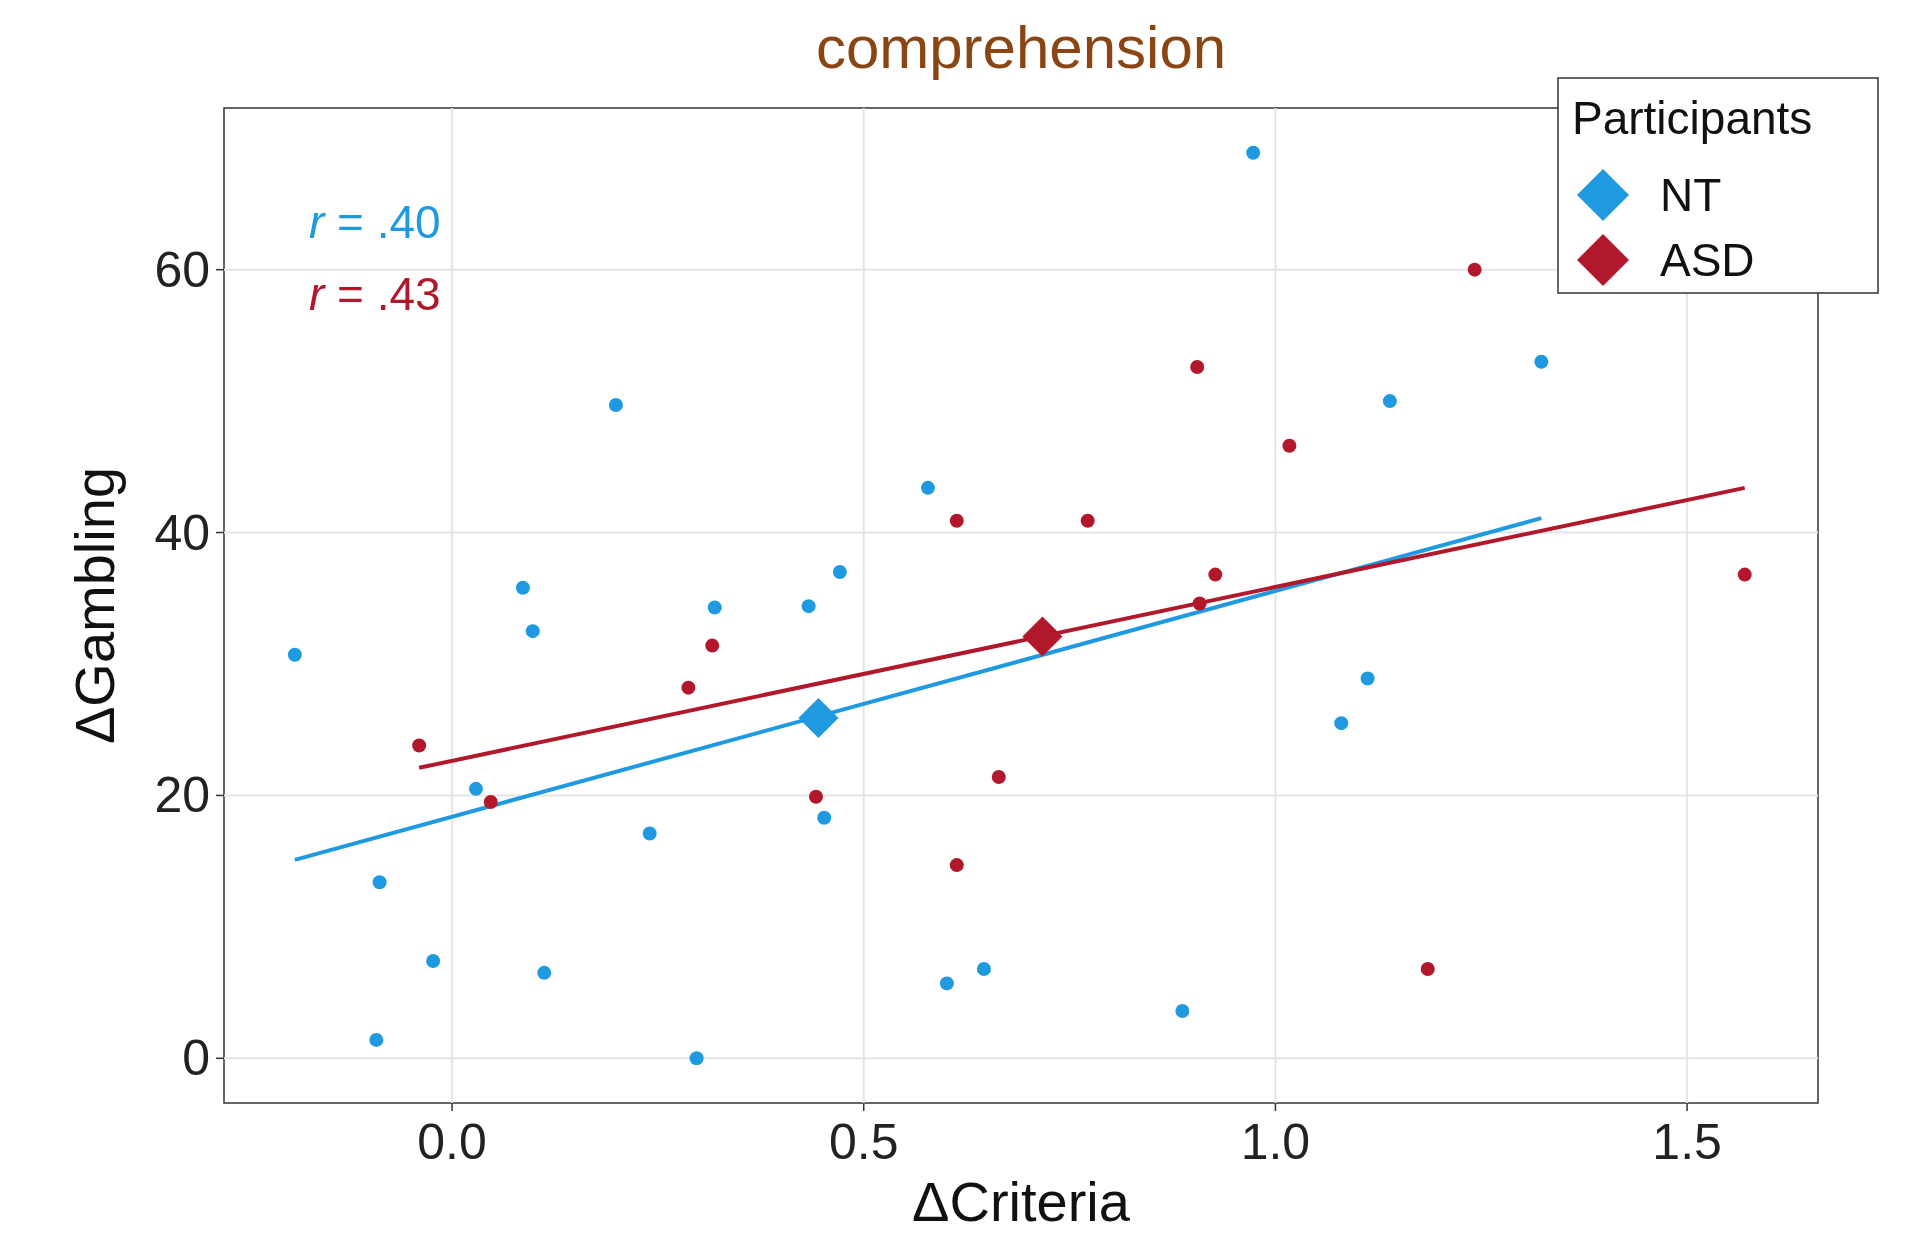 The width and height of the screenshot is (1907, 1249). What do you see at coordinates (1021, 1201) in the screenshot?
I see `x-axis-title: ΔCriteria` at bounding box center [1021, 1201].